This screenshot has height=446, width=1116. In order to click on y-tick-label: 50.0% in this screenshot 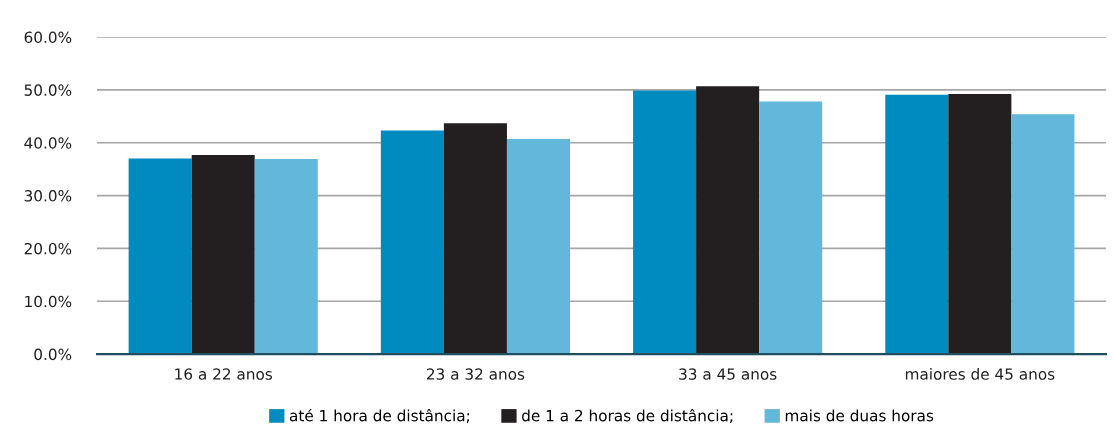, I will do `click(48, 90)`.